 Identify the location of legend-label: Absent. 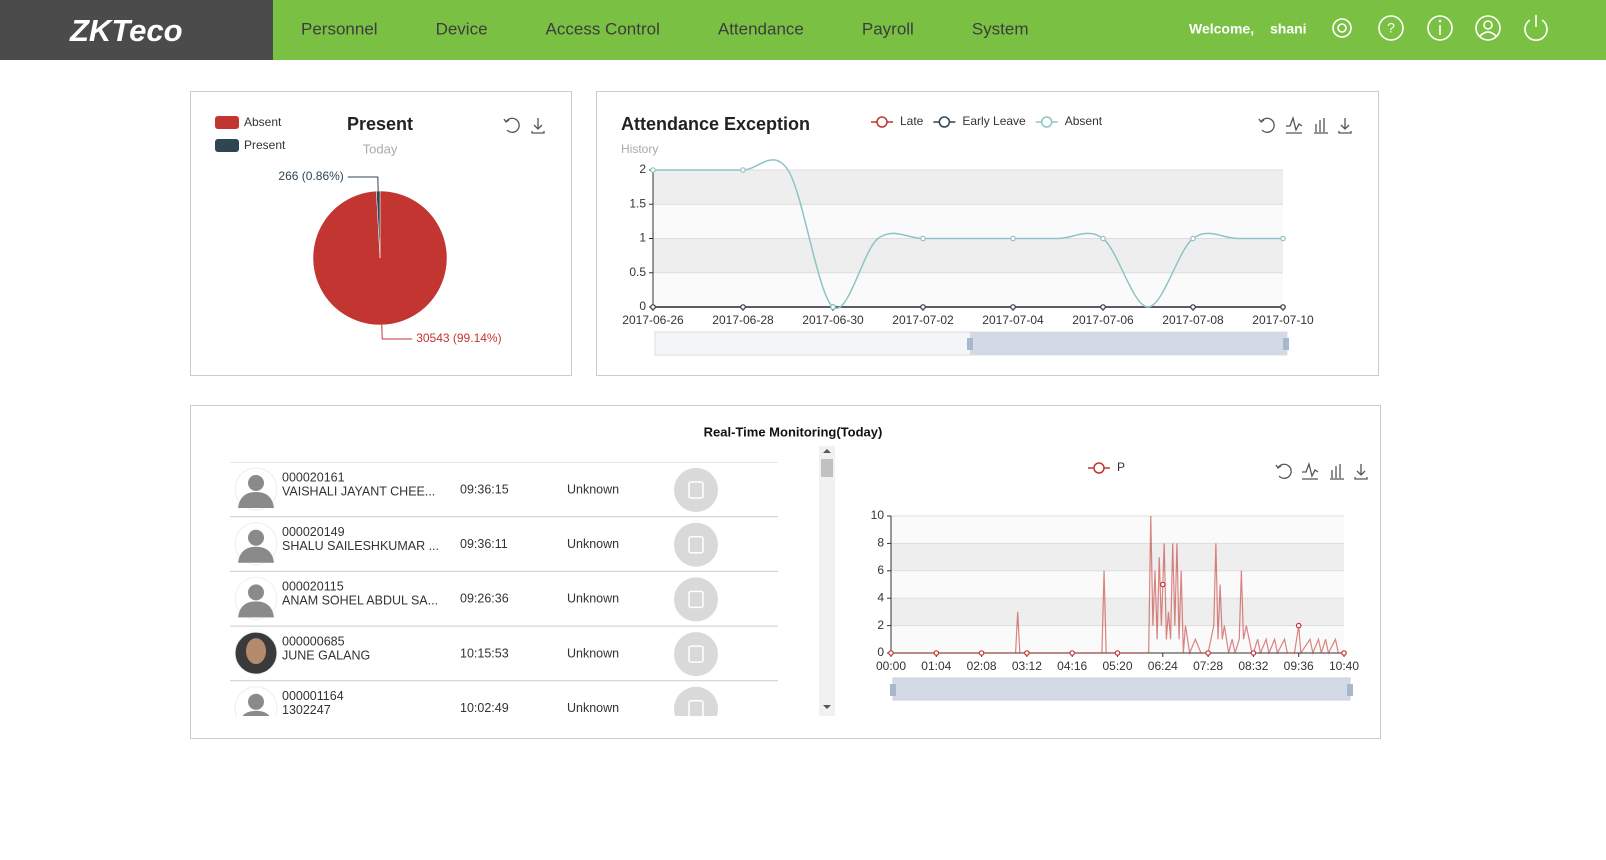
(263, 122).